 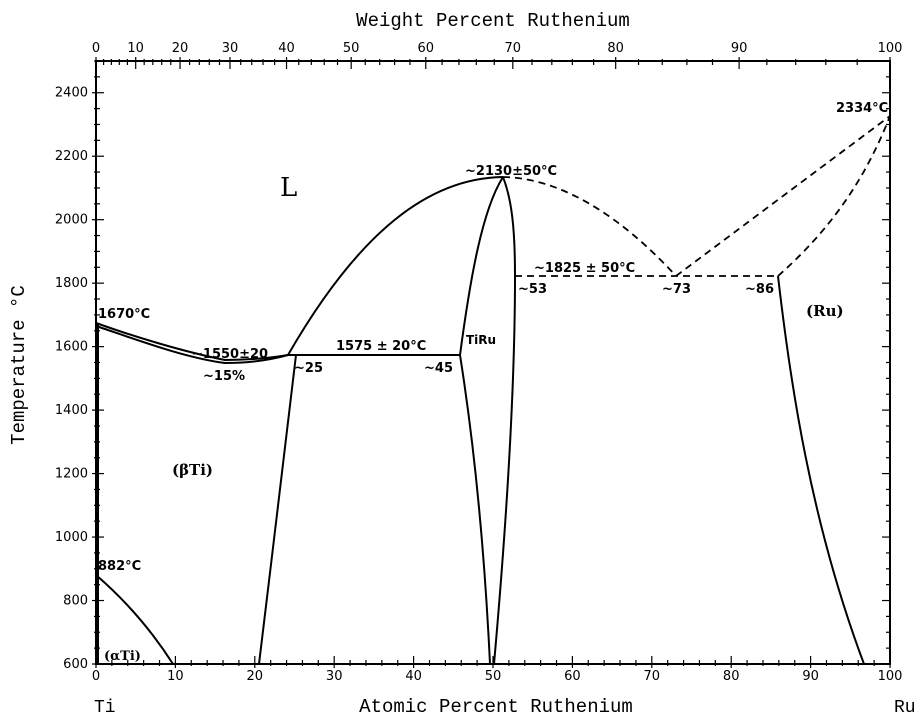 I want to click on phase-liquid-label: L, so click(x=288, y=188).